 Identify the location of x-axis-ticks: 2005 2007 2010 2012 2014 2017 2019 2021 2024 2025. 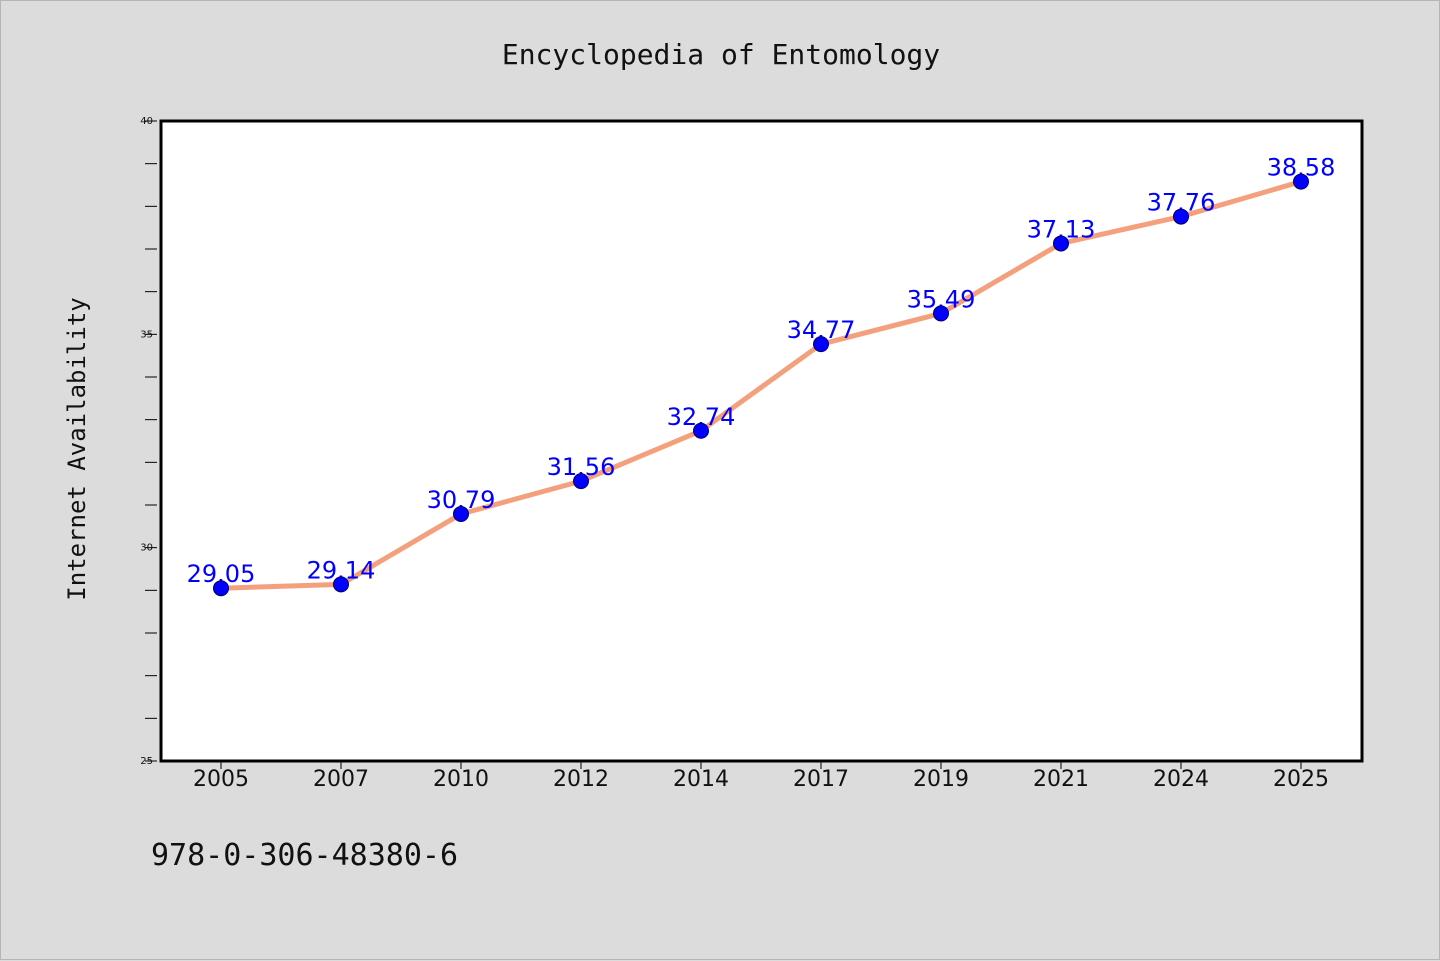
(761, 776).